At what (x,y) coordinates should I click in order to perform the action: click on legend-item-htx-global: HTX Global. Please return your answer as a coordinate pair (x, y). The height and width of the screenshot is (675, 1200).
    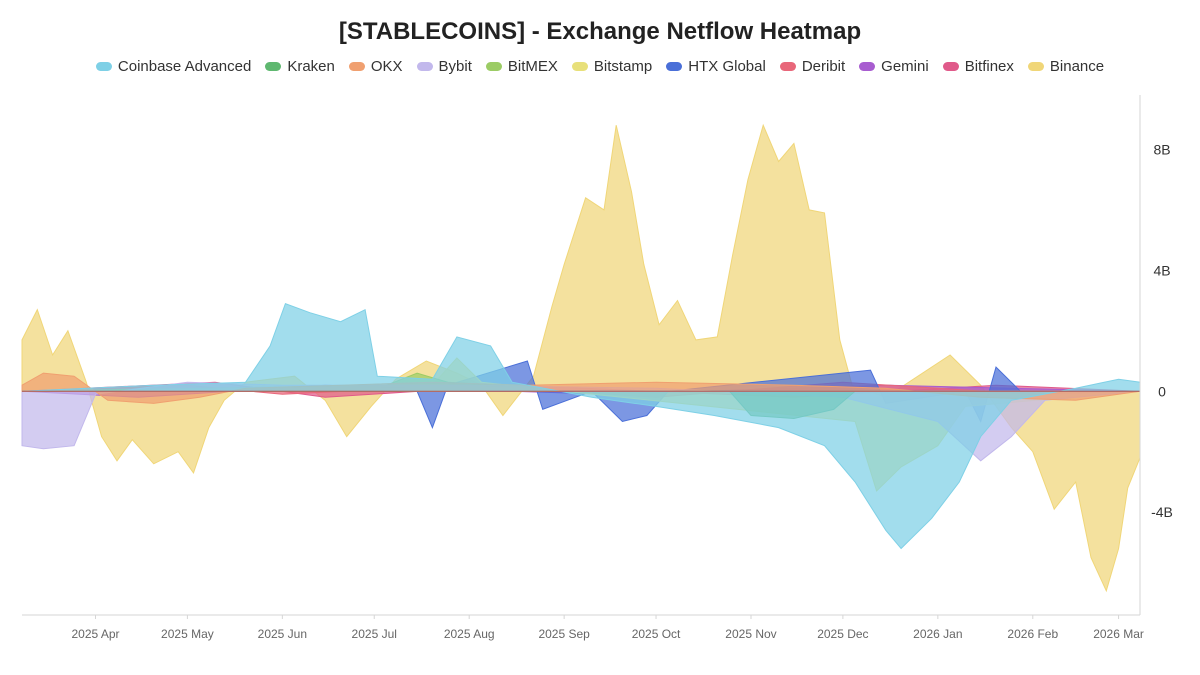
    Looking at the image, I should click on (716, 66).